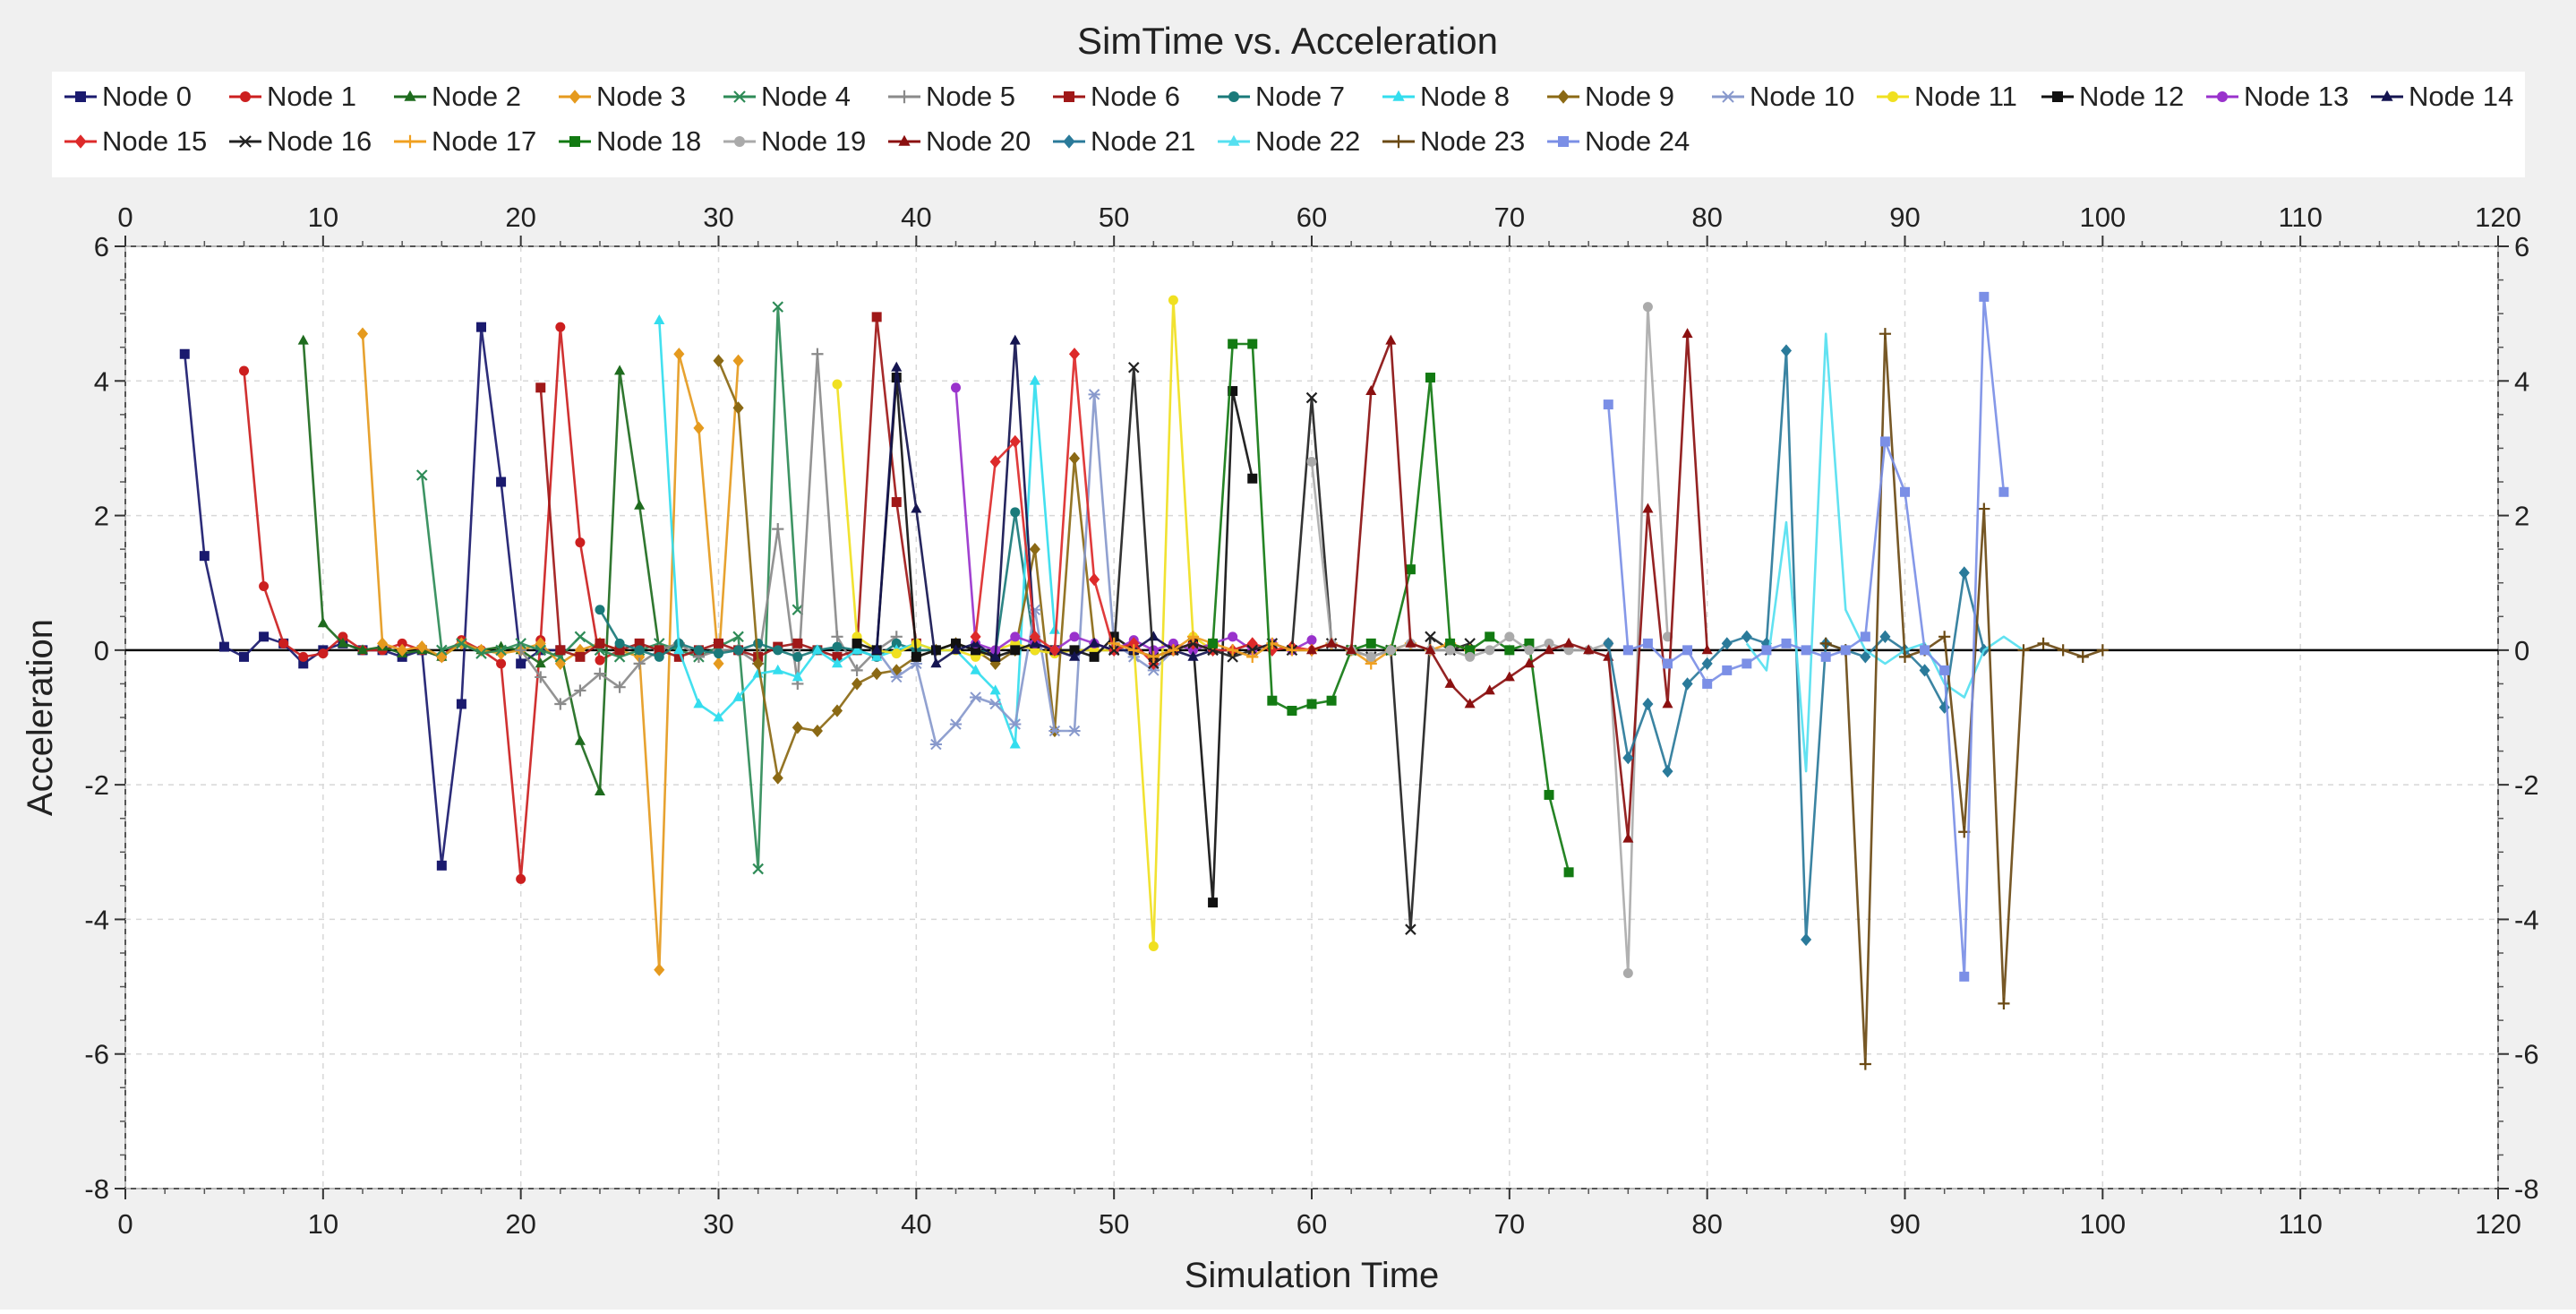 This screenshot has width=2576, height=1314. Describe the element at coordinates (102, 516) in the screenshot. I see `y-tick-label-left: 2` at that location.